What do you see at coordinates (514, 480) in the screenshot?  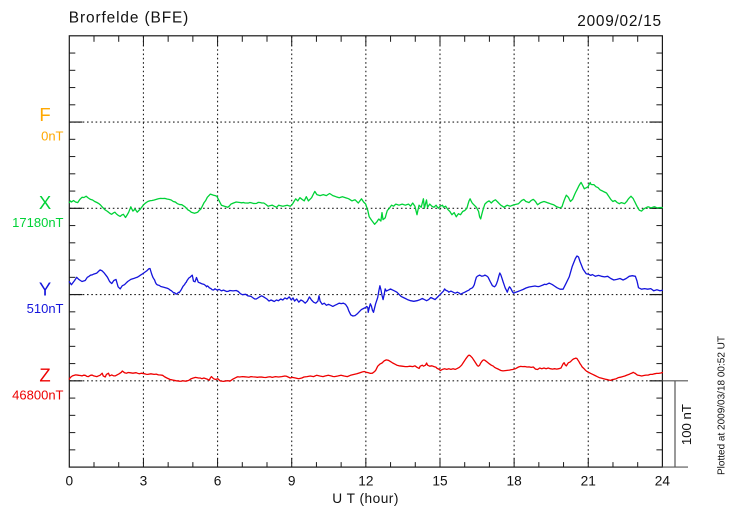 I see `svg-text: 18` at bounding box center [514, 480].